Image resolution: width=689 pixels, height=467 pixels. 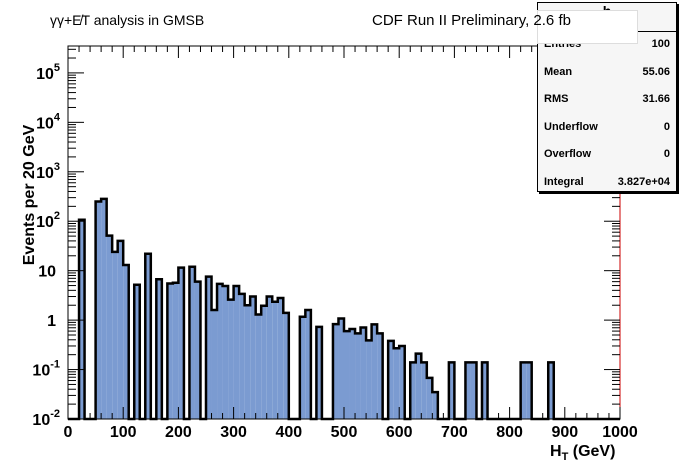 What do you see at coordinates (582, 453) in the screenshot?
I see `x-axis-label: HT (GeV)` at bounding box center [582, 453].